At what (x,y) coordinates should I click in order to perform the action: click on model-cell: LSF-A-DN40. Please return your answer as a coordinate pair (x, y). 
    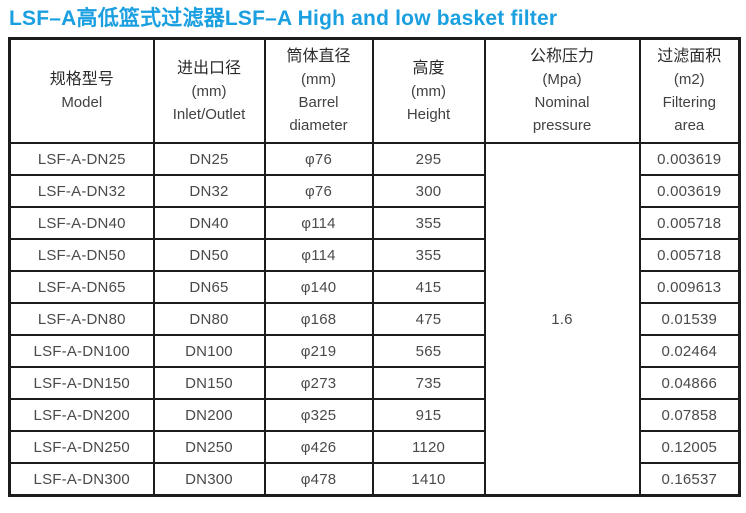
    Looking at the image, I should click on (81, 223).